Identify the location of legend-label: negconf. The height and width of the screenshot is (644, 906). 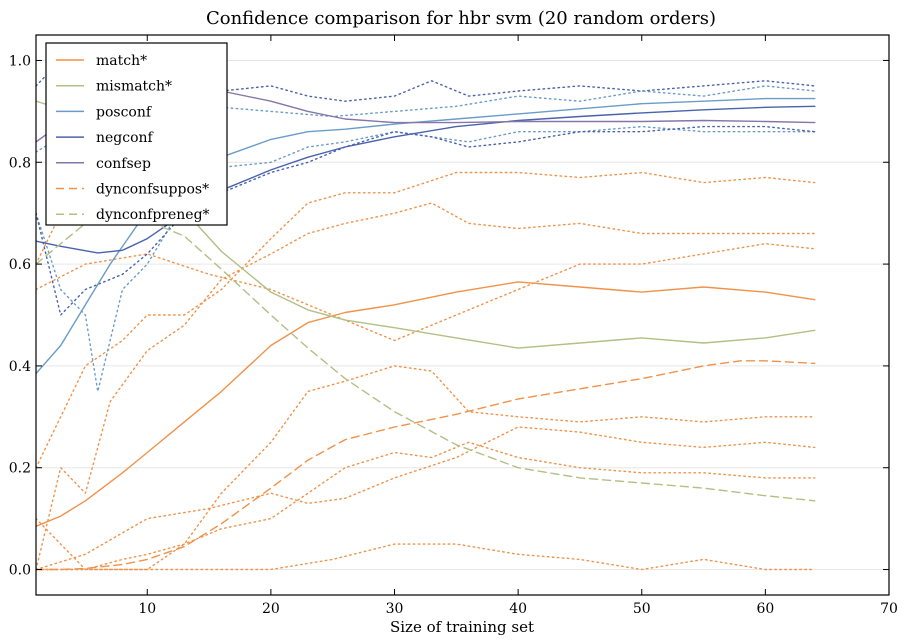
(125, 138).